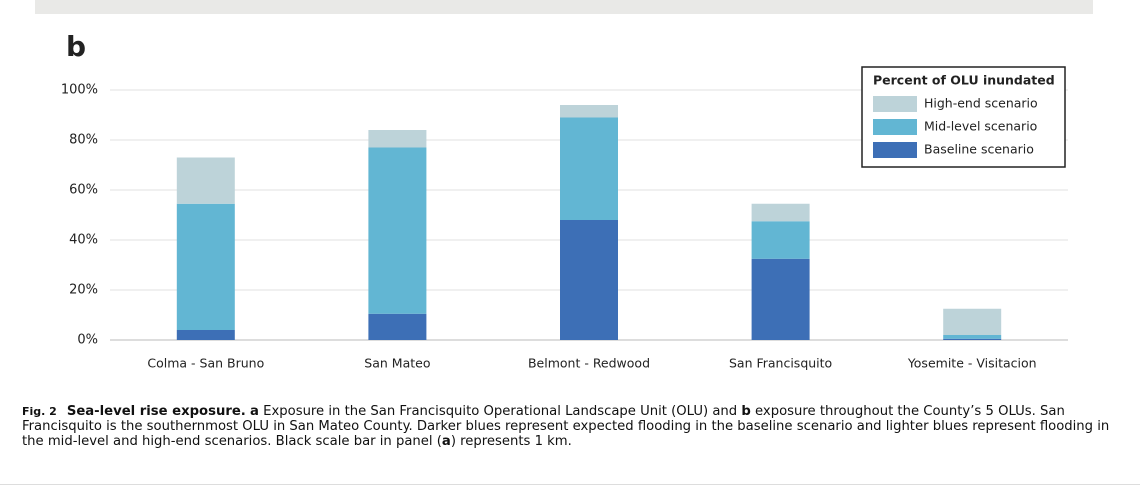 The image size is (1140, 492). I want to click on x-tick-label: Colma - San Bruno, so click(205, 363).